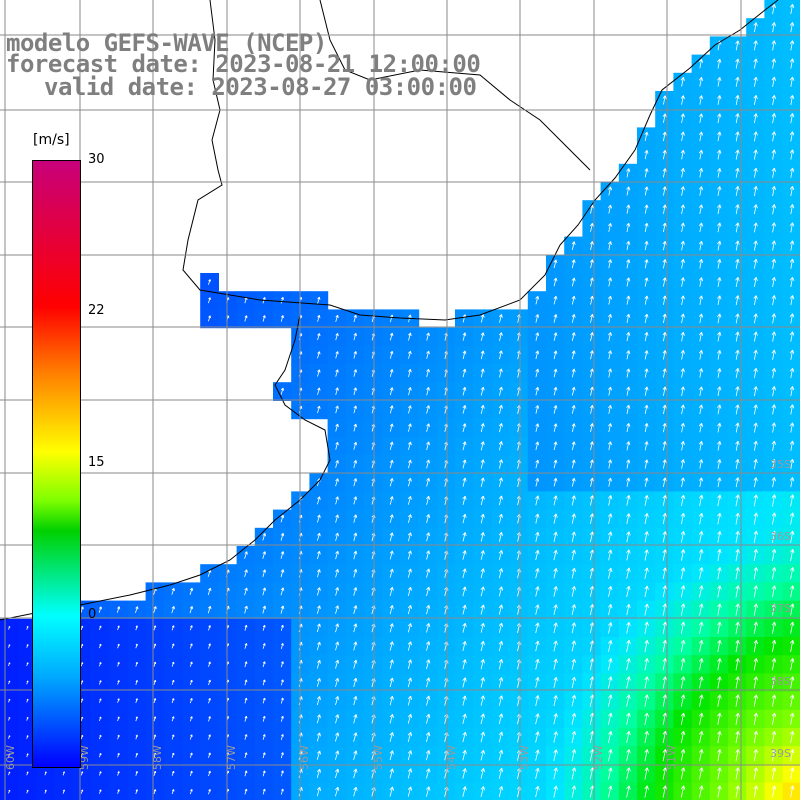 This screenshot has width=800, height=800. I want to click on lat-label: 36S, so click(780, 536).